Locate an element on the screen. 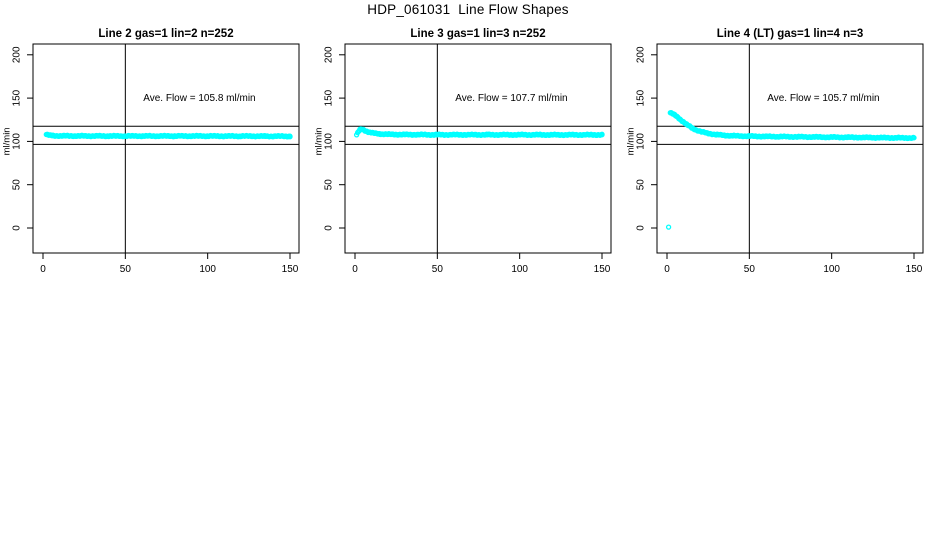 The height and width of the screenshot is (540, 936). ave-flow-annotation: Ave. Flow = 105.8 ml/min is located at coordinates (199, 98).